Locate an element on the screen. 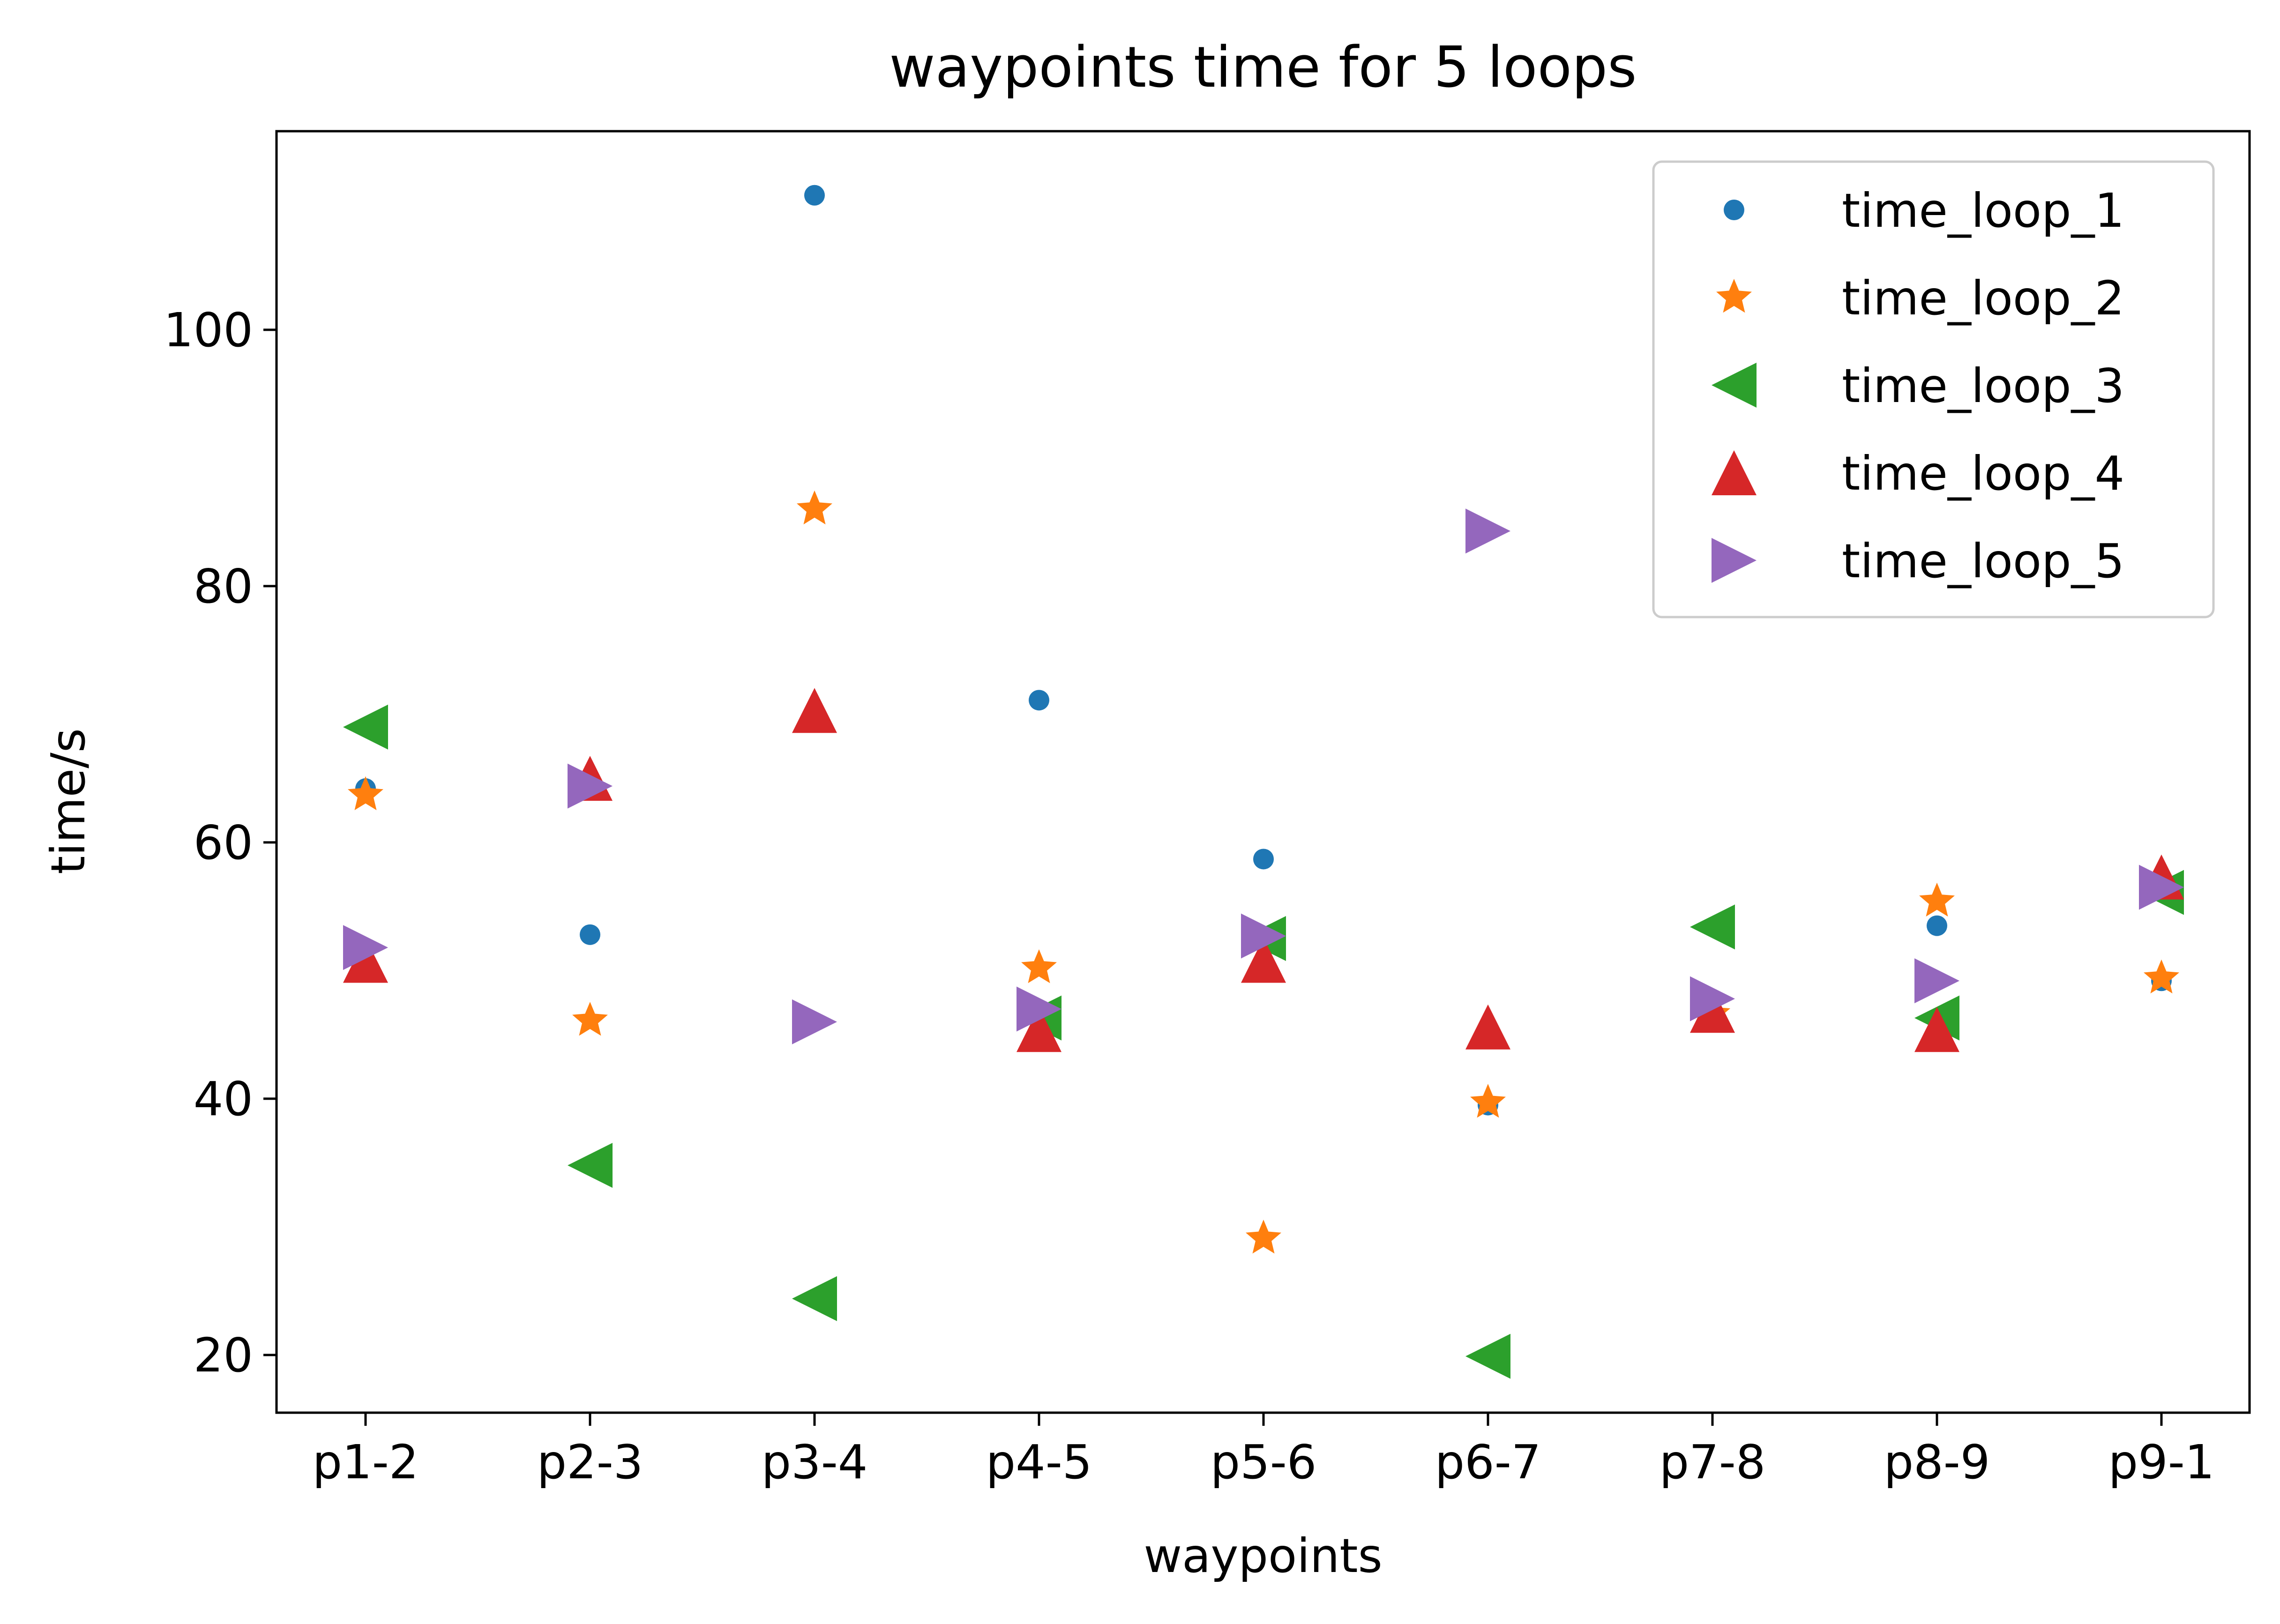 This screenshot has height=1624, width=2280. x-tick-label: p6-7 is located at coordinates (1488, 1463).